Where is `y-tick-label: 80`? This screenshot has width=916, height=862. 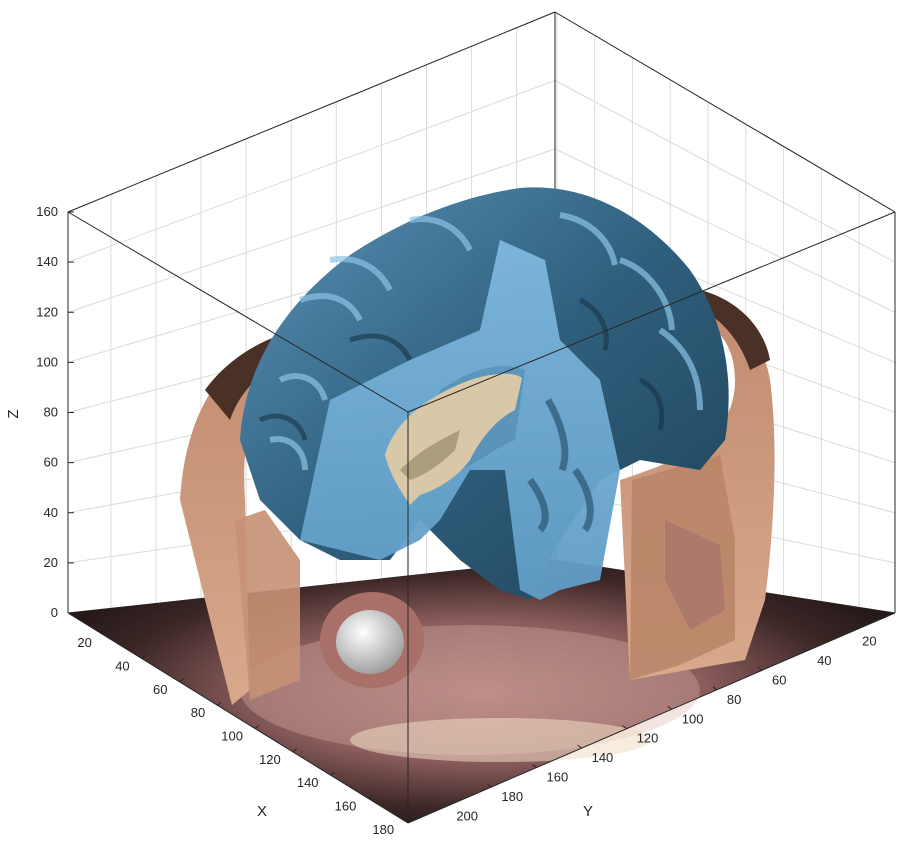 y-tick-label: 80 is located at coordinates (734, 699).